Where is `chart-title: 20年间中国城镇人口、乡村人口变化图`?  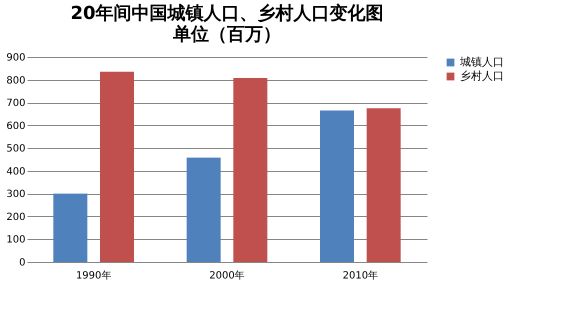
chart-title: 20年间中国城镇人口、乡村人口变化图 is located at coordinates (227, 13).